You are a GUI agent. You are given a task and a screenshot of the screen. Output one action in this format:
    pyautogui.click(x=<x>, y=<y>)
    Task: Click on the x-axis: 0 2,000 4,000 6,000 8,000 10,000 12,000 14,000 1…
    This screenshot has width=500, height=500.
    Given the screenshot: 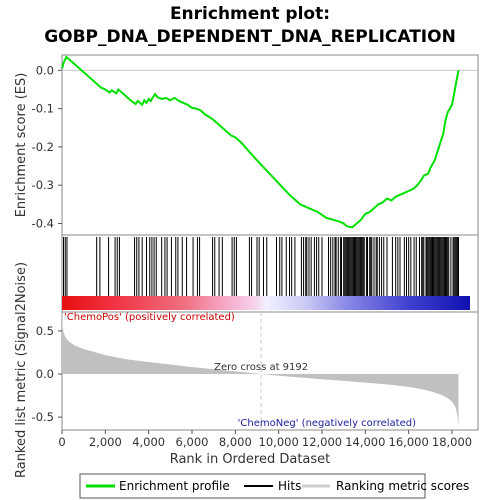 What is the action you would take?
    pyautogui.click(x=265, y=439)
    